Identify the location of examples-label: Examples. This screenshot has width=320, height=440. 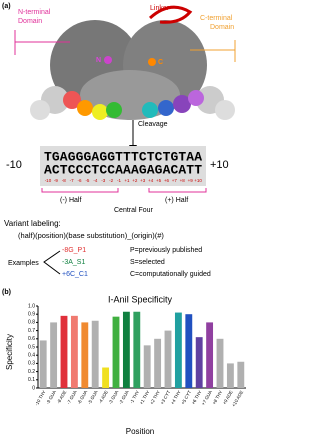
(23, 263).